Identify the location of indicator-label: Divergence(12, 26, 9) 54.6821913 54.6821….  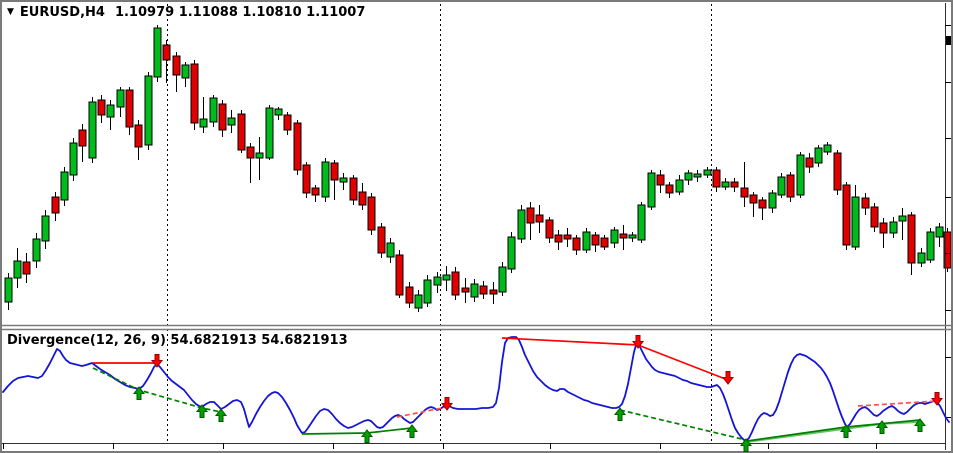
(177, 340).